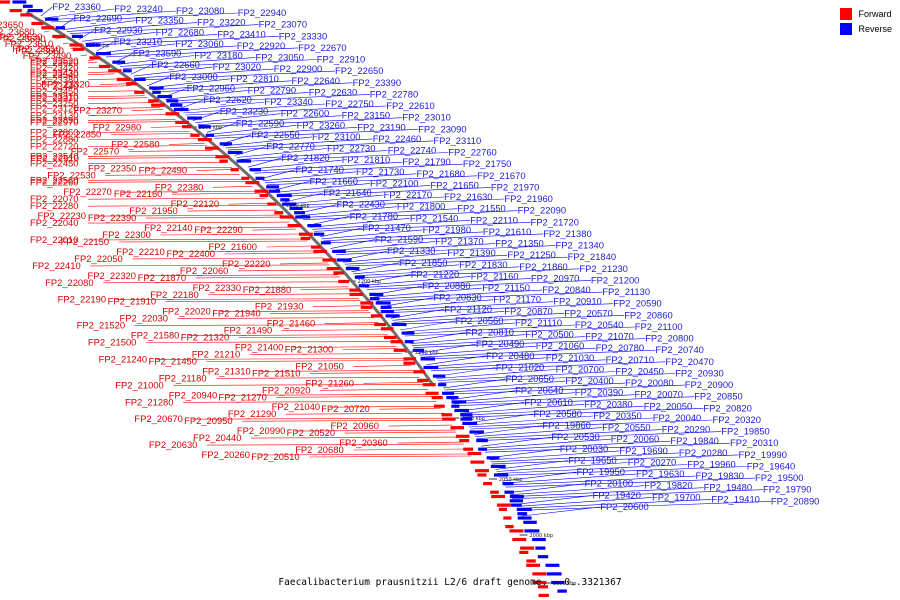 Image resolution: width=900 pixels, height=600 pixels. I want to click on reverse-gene-label: FP2_22690, so click(98, 18).